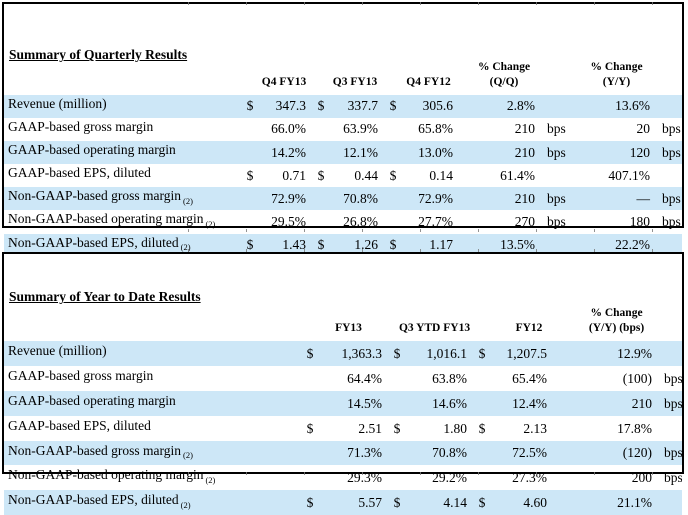 This screenshot has width=688, height=515. I want to click on row-label-cell: Non-GAAP-based EPS, diluted (2), so click(122, 245).